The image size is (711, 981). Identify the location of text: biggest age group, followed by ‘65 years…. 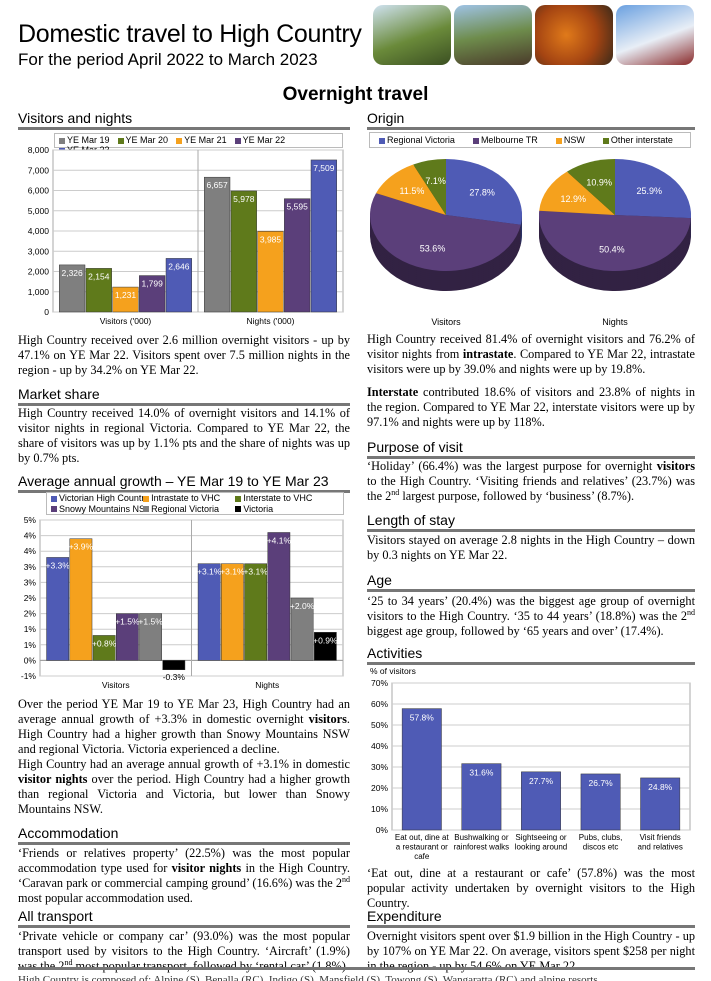
(515, 631).